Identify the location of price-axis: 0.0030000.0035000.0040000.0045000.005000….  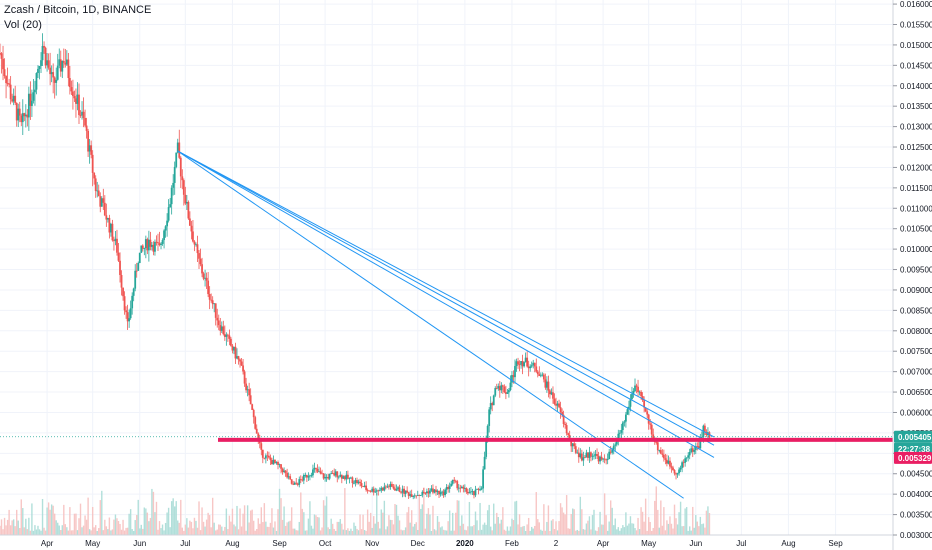
(912, 275).